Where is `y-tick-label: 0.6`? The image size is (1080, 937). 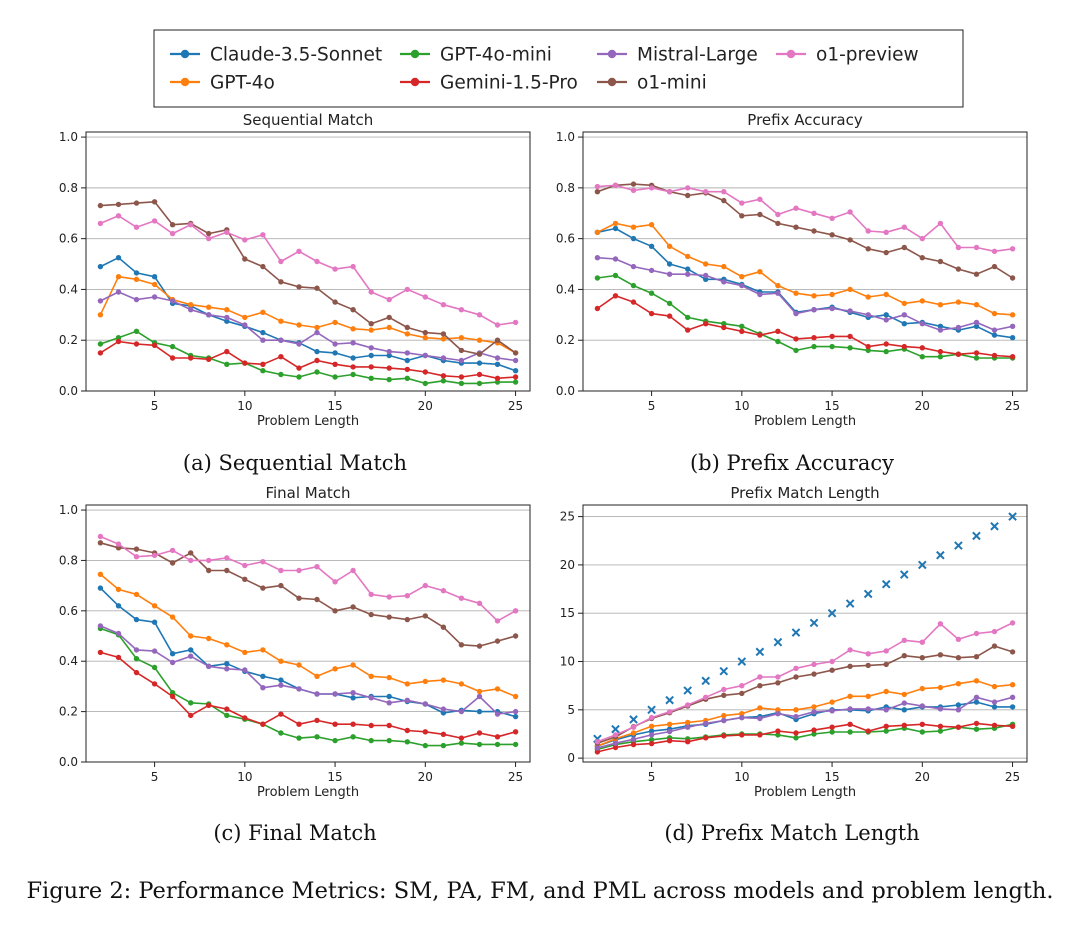
y-tick-label: 0.6 is located at coordinates (565, 239).